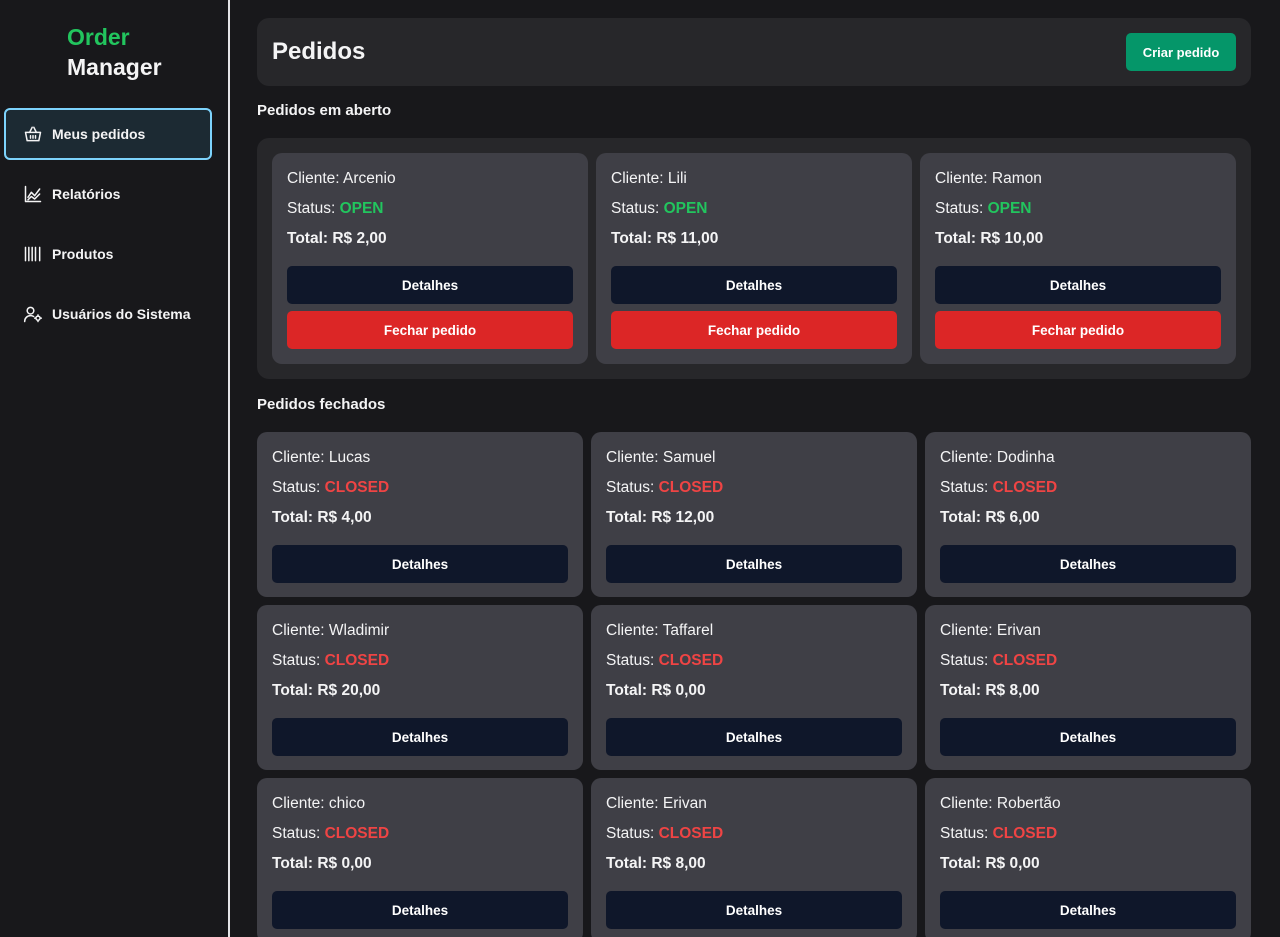 This screenshot has height=937, width=1280. What do you see at coordinates (108, 134) in the screenshot?
I see `sidebar-item-meus-pedidos: Meus pedidos` at bounding box center [108, 134].